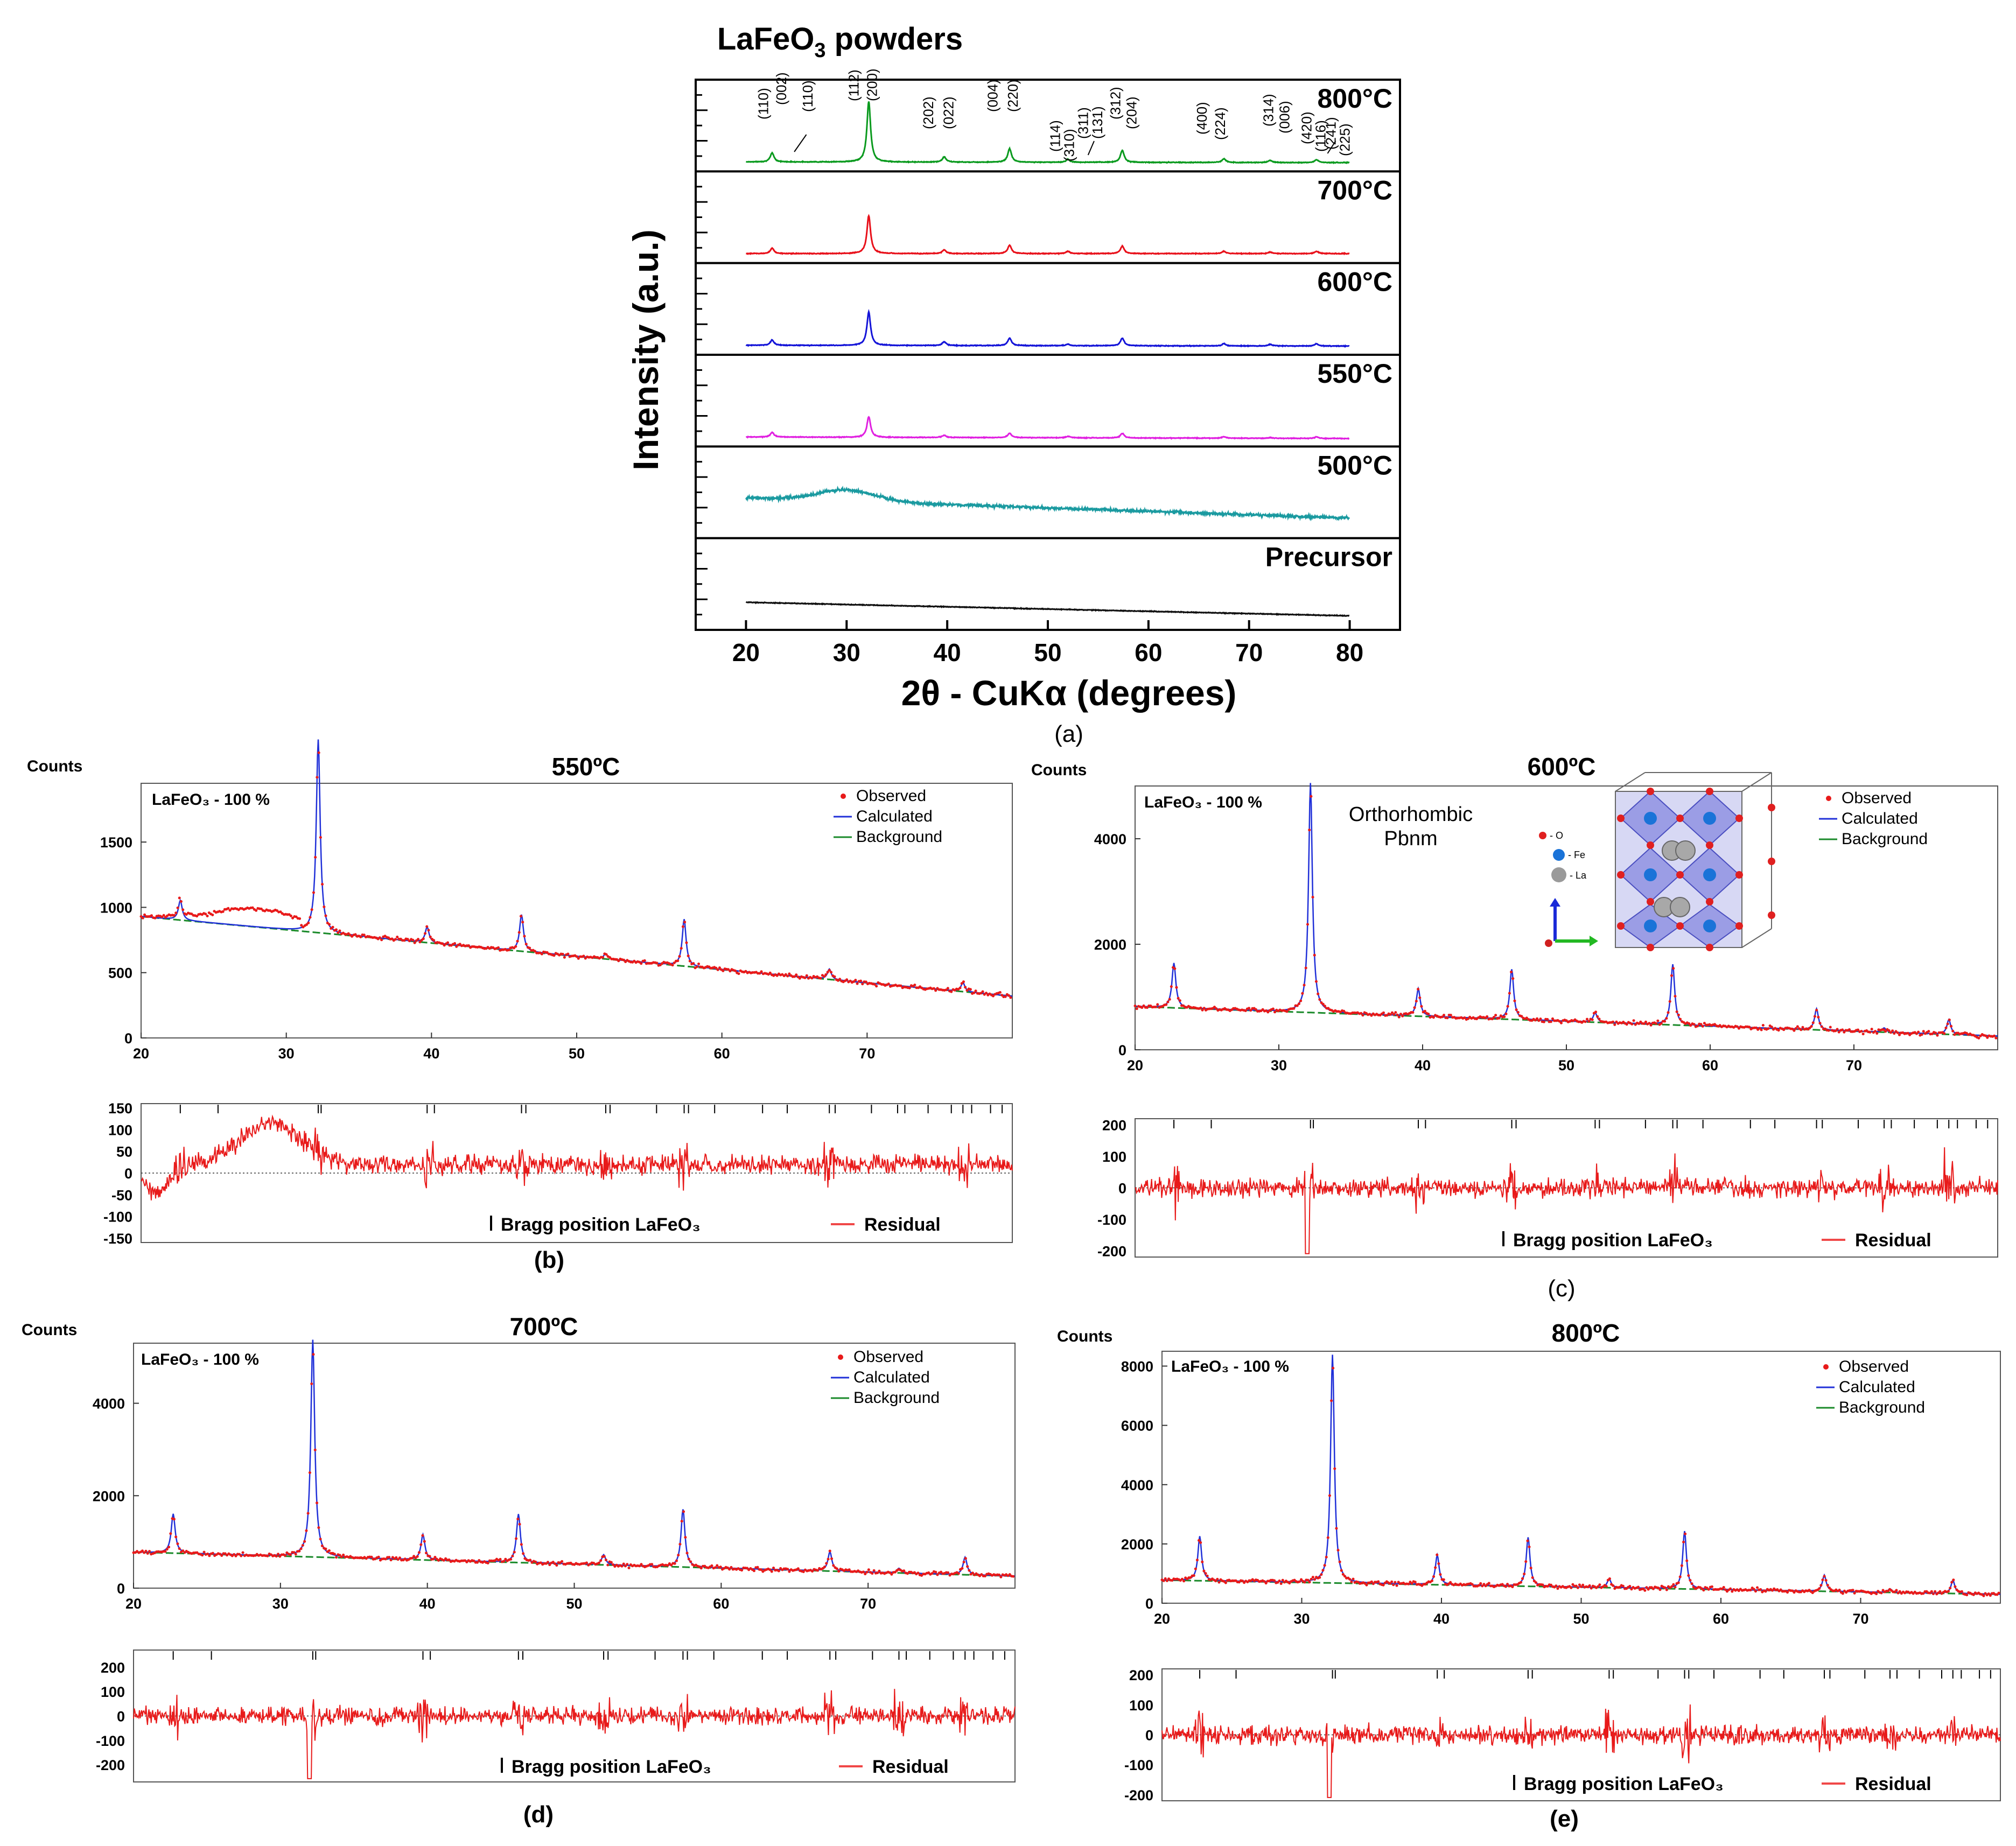 This screenshot has height=1846, width=2016. Describe the element at coordinates (549, 1260) in the screenshot. I see `panel-b-label: (b)` at that location.